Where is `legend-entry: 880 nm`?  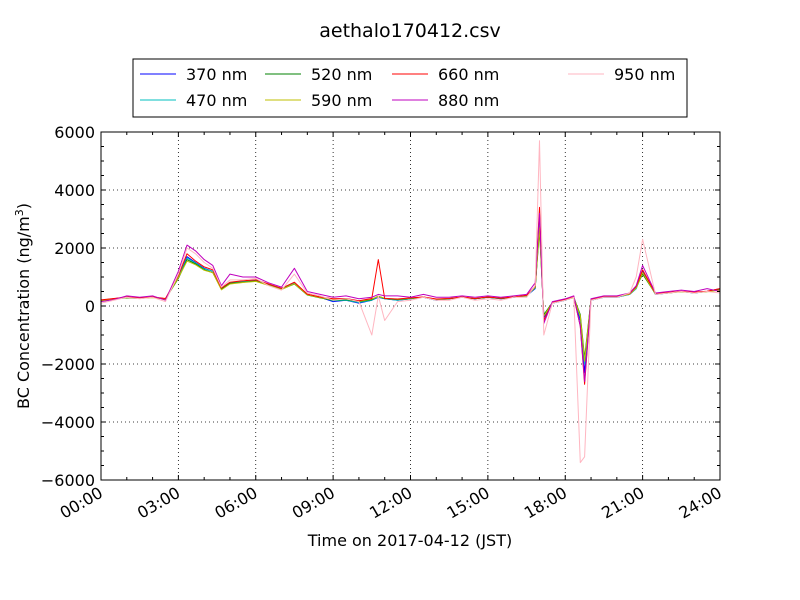
legend-entry: 880 nm is located at coordinates (468, 100).